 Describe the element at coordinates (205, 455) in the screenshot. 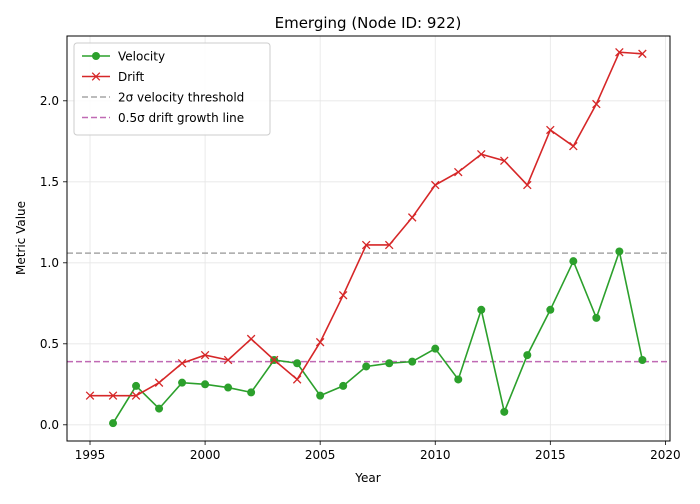

I see `x-tick-label: 2000` at that location.